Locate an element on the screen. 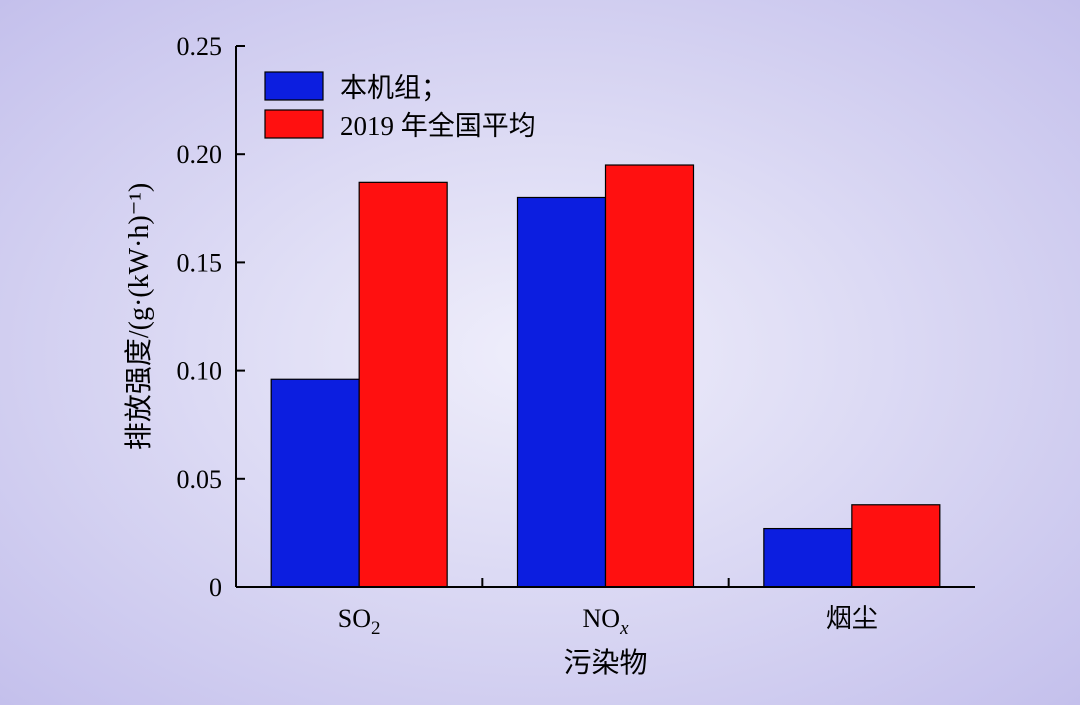  legend: 本机组； 2019 年全国平均 is located at coordinates (400, 106).